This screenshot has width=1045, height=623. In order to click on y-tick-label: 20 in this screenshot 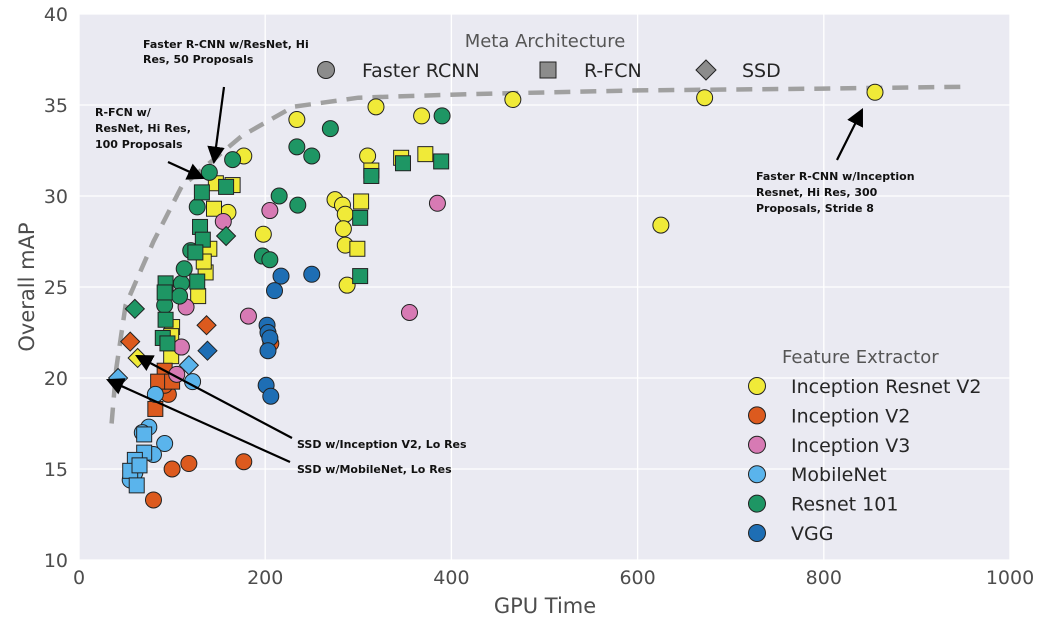, I will do `click(56, 379)`.